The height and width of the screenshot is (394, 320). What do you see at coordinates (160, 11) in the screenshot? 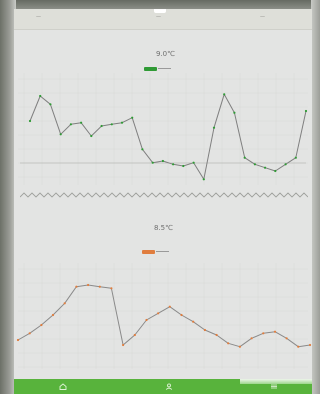
I see `screen-glare` at bounding box center [160, 11].